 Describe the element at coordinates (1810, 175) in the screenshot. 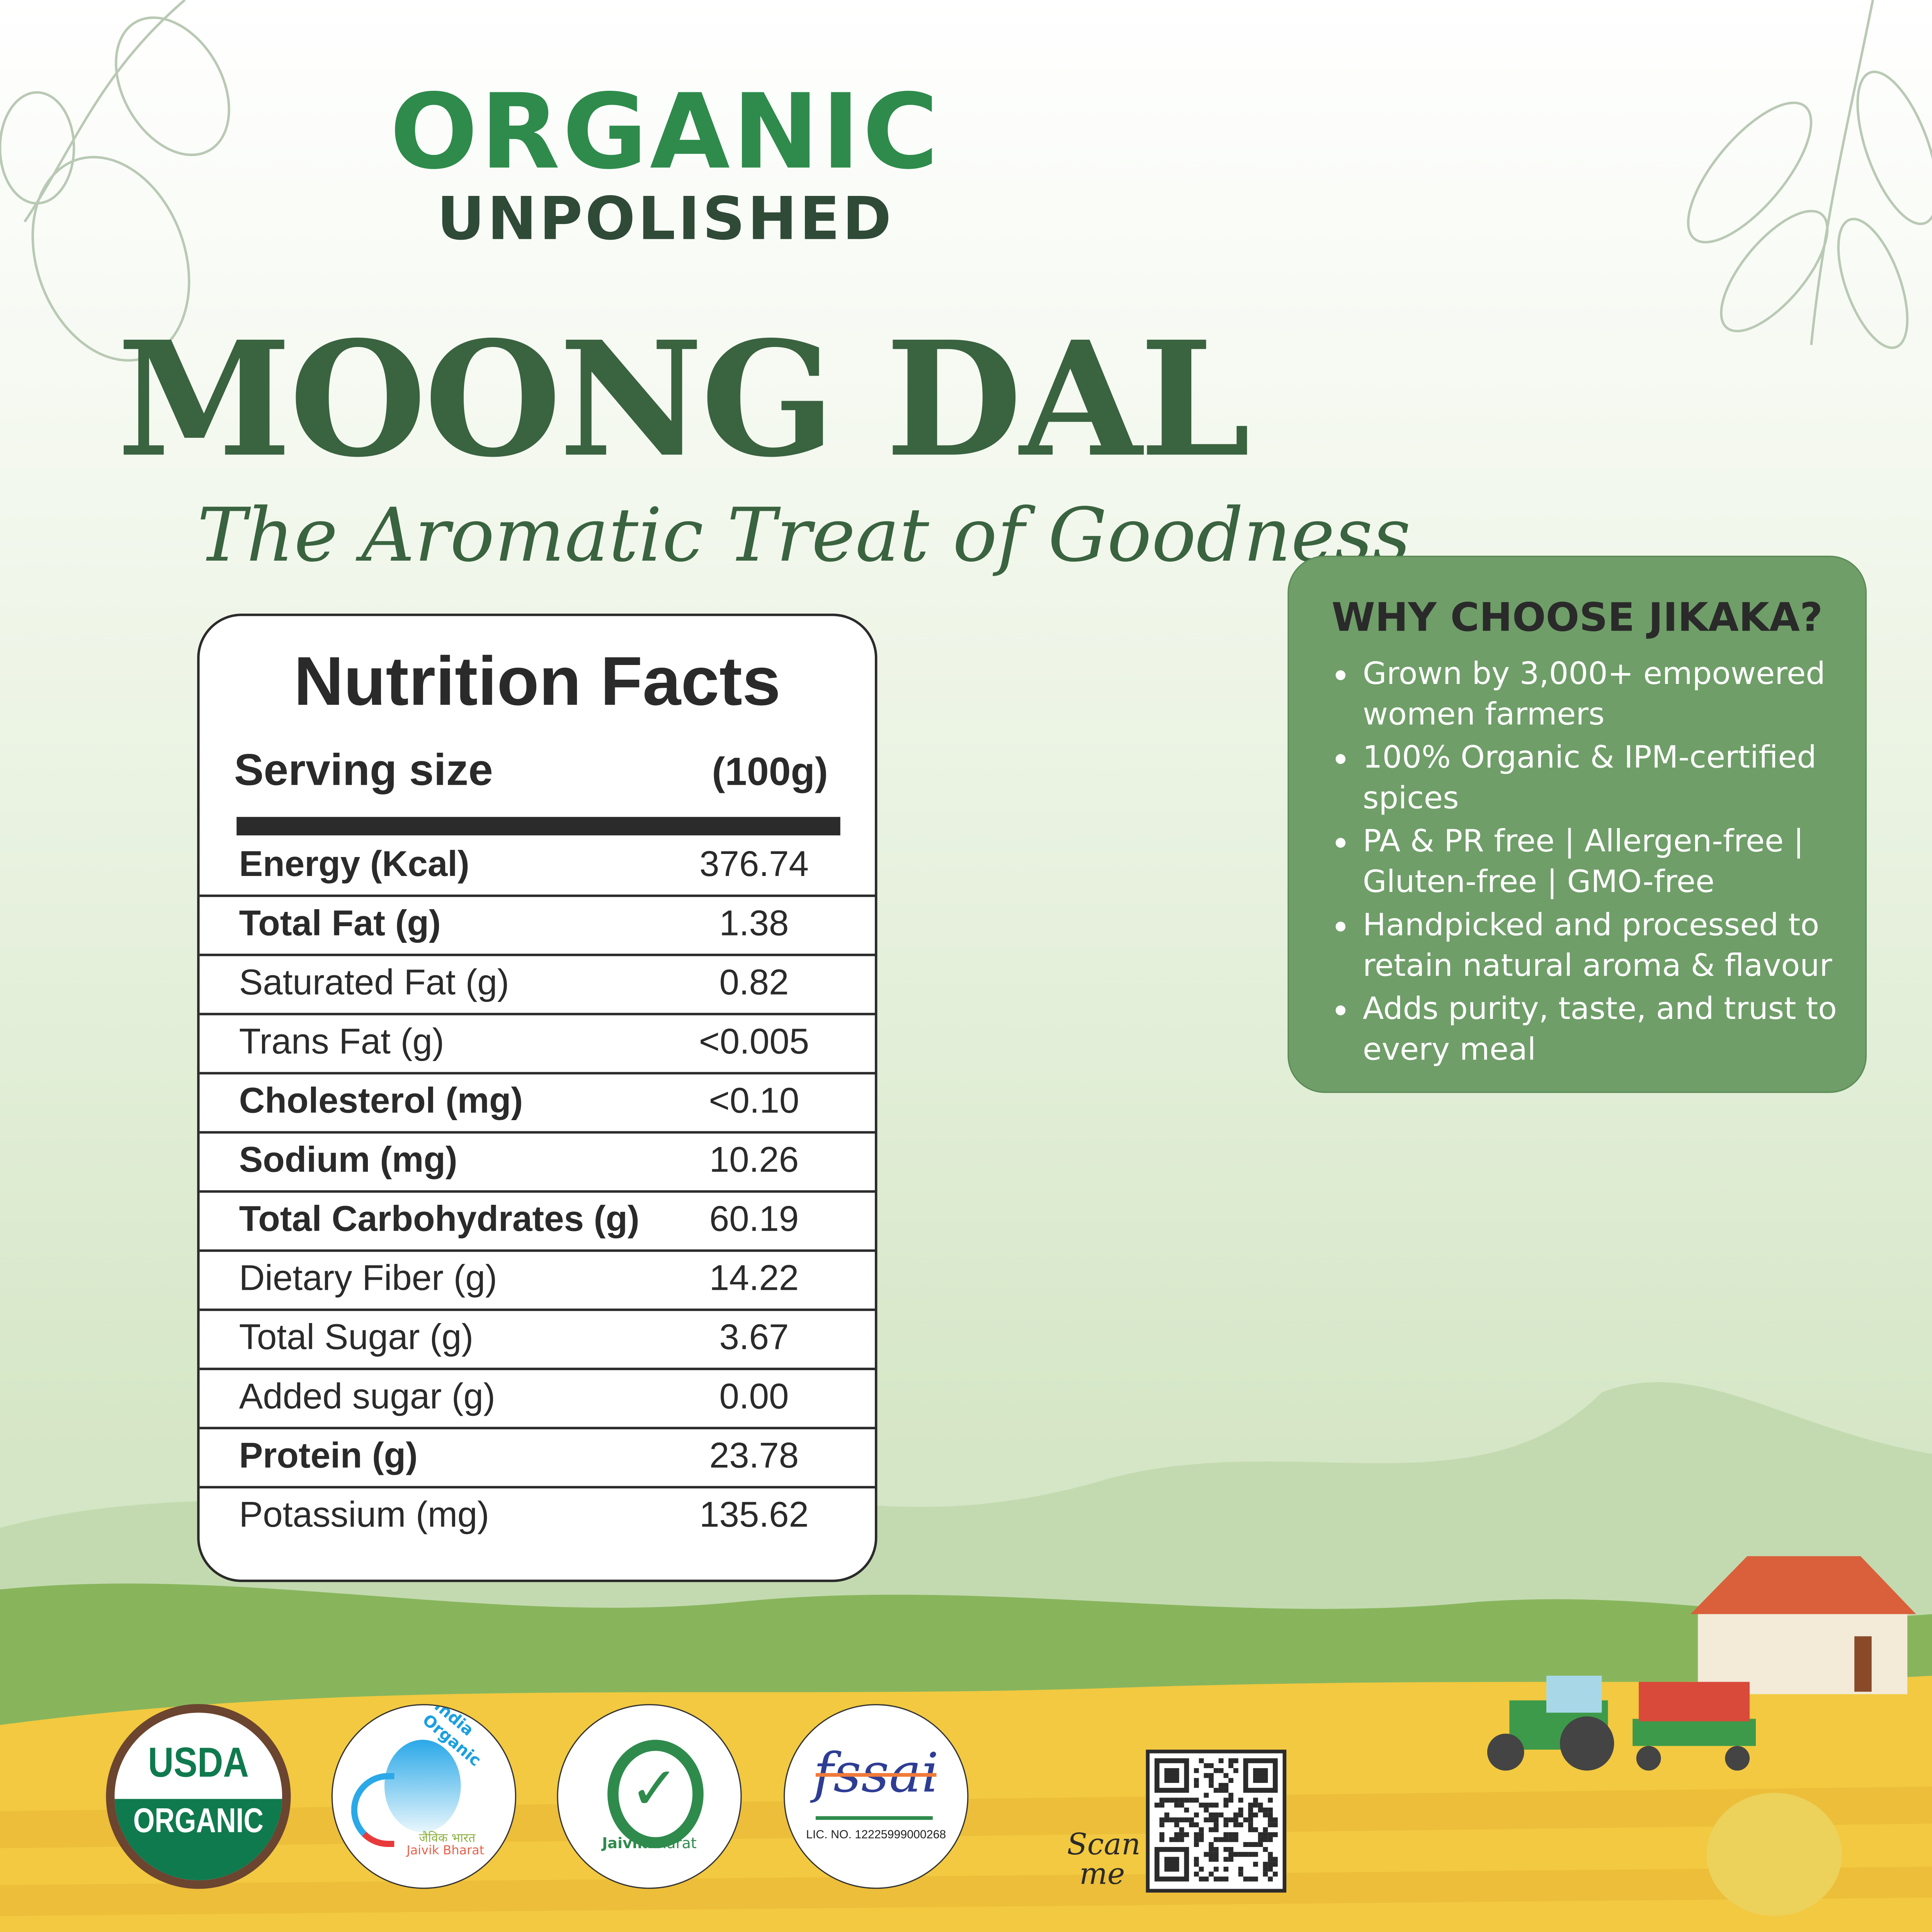

I see `leaf-decoration-right` at that location.